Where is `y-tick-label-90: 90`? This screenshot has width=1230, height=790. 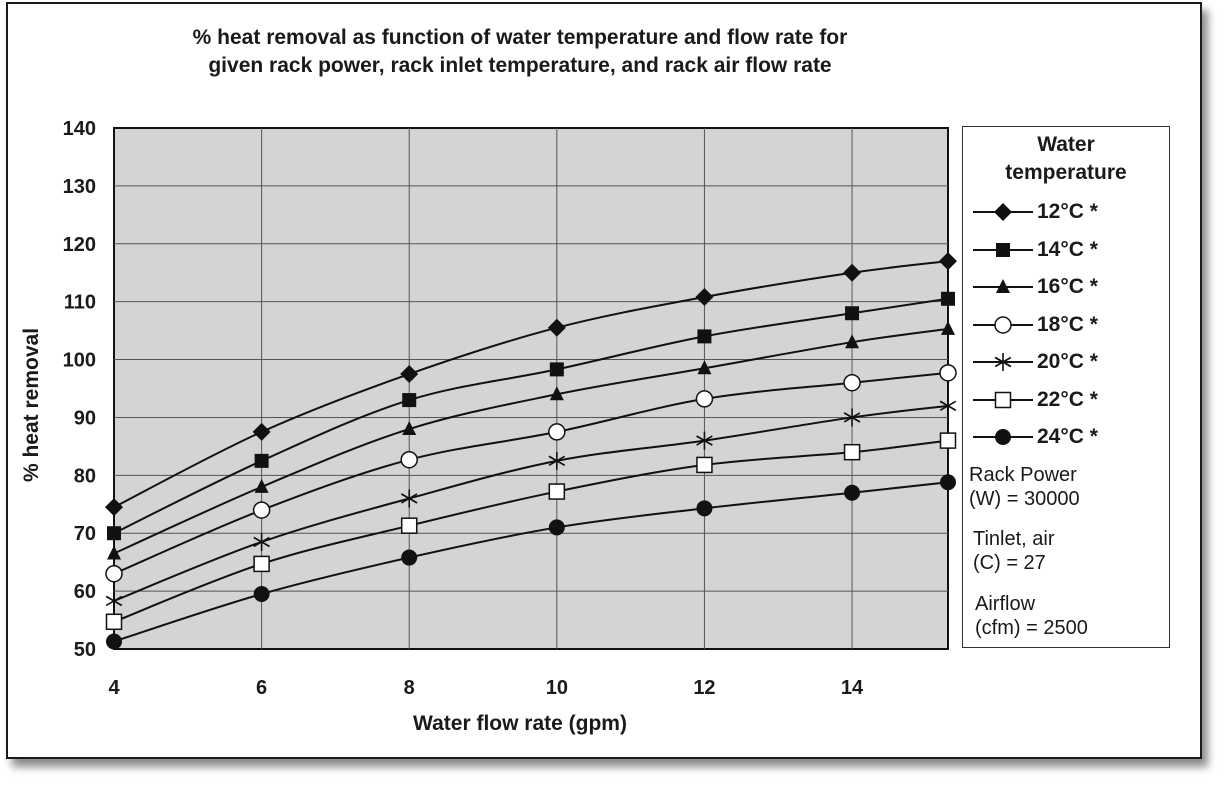
y-tick-label-90: 90 is located at coordinates (85, 418).